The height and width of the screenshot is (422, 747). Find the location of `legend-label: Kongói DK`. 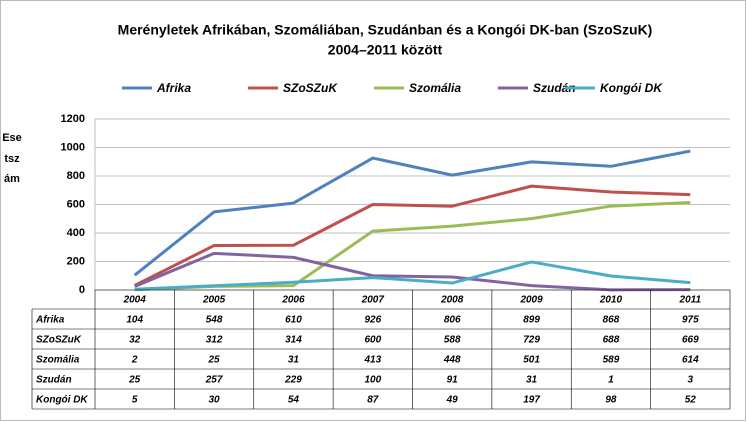

legend-label: Kongói DK is located at coordinates (631, 88).